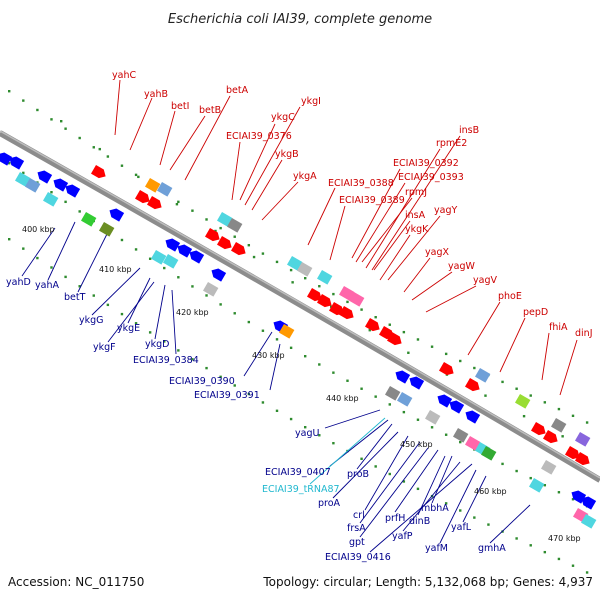  Describe the element at coordinates (157, 344) in the screenshot. I see `gene-label-ykgD: ykgD` at that location.